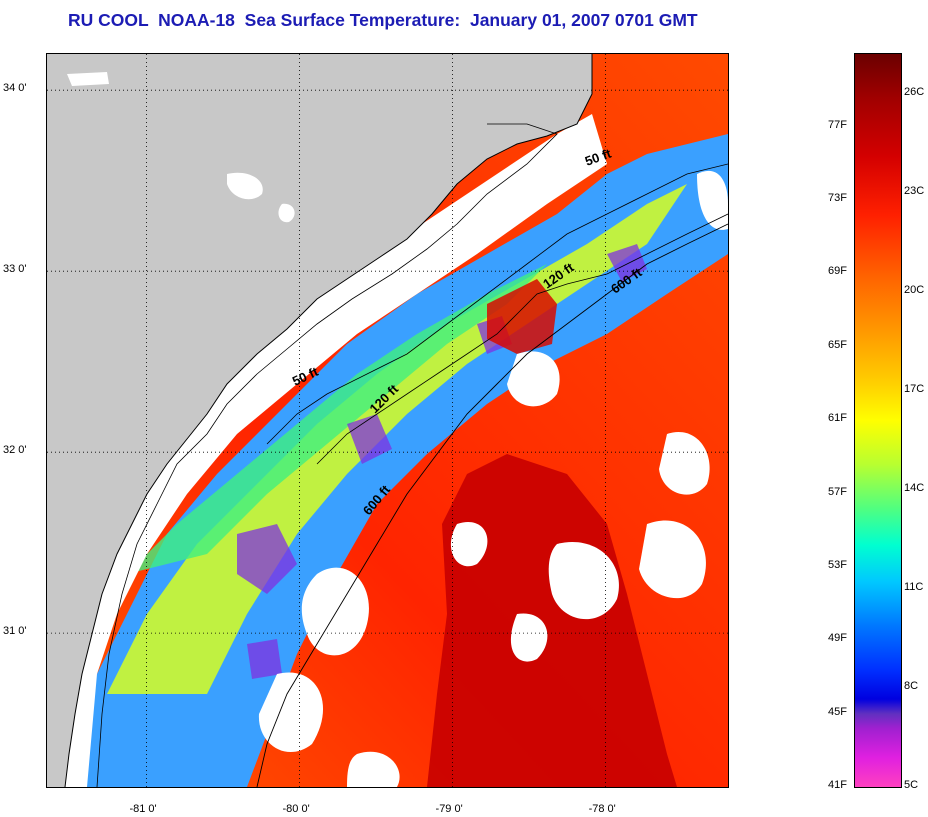  I want to click on colorbar-label-f: 73F, so click(837, 198).